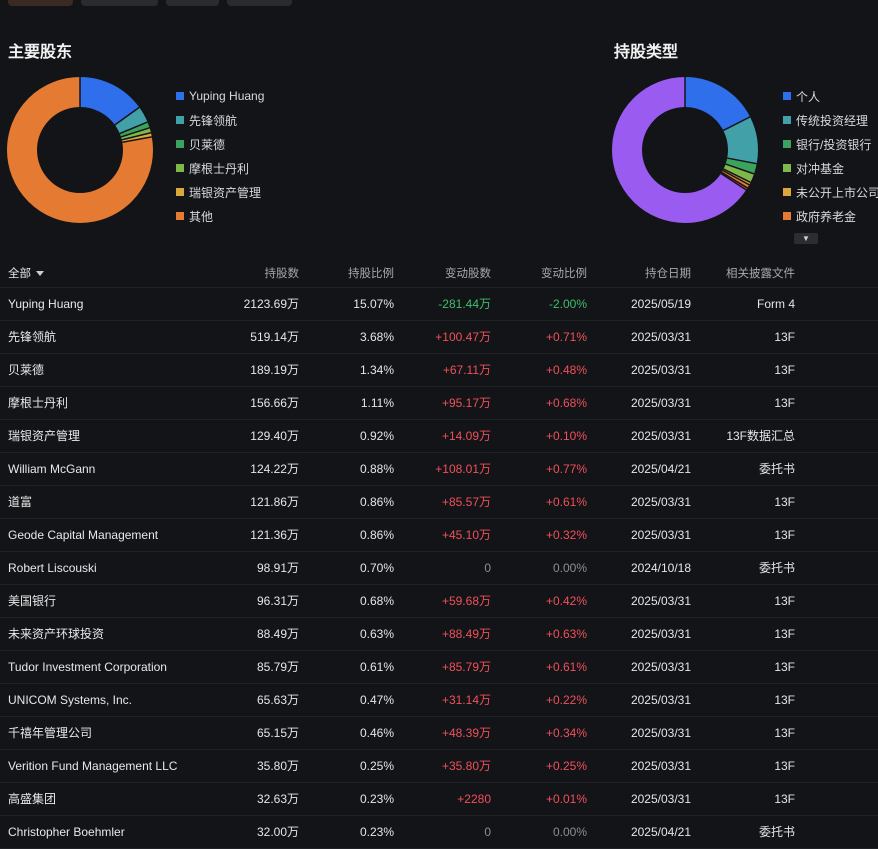 The height and width of the screenshot is (849, 878). Describe the element at coordinates (19, 274) in the screenshot. I see `filter-label: 全部` at that location.